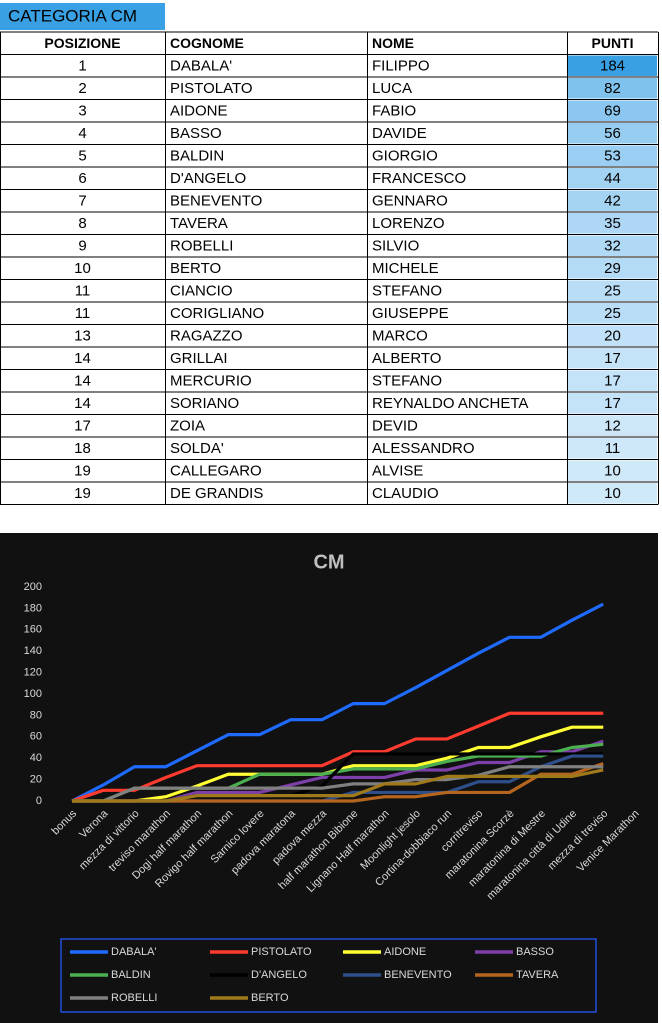 This screenshot has width=662, height=1023. I want to click on cell: STEFANO, so click(407, 381).